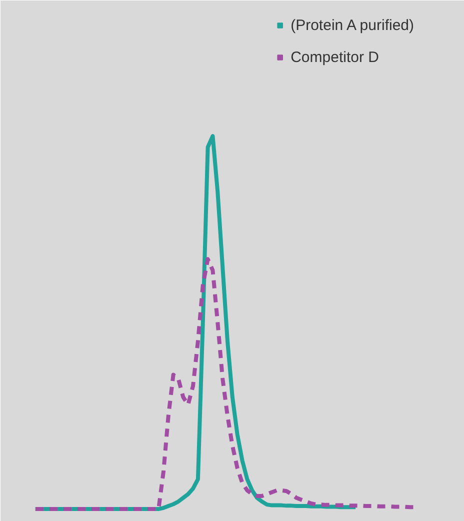 This screenshot has width=464, height=521. What do you see at coordinates (334, 57) in the screenshot?
I see `legend-label: Competitor D` at bounding box center [334, 57].